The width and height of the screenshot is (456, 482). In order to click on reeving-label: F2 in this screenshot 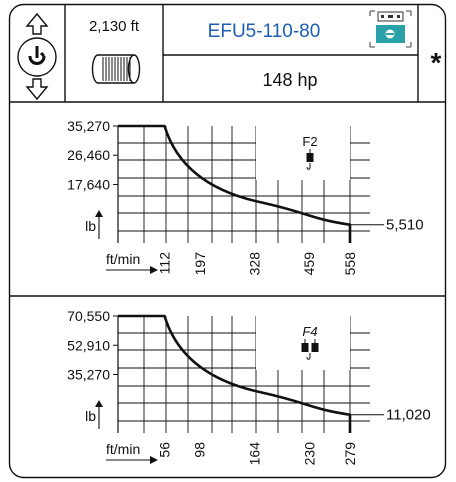, I will do `click(309, 141)`.